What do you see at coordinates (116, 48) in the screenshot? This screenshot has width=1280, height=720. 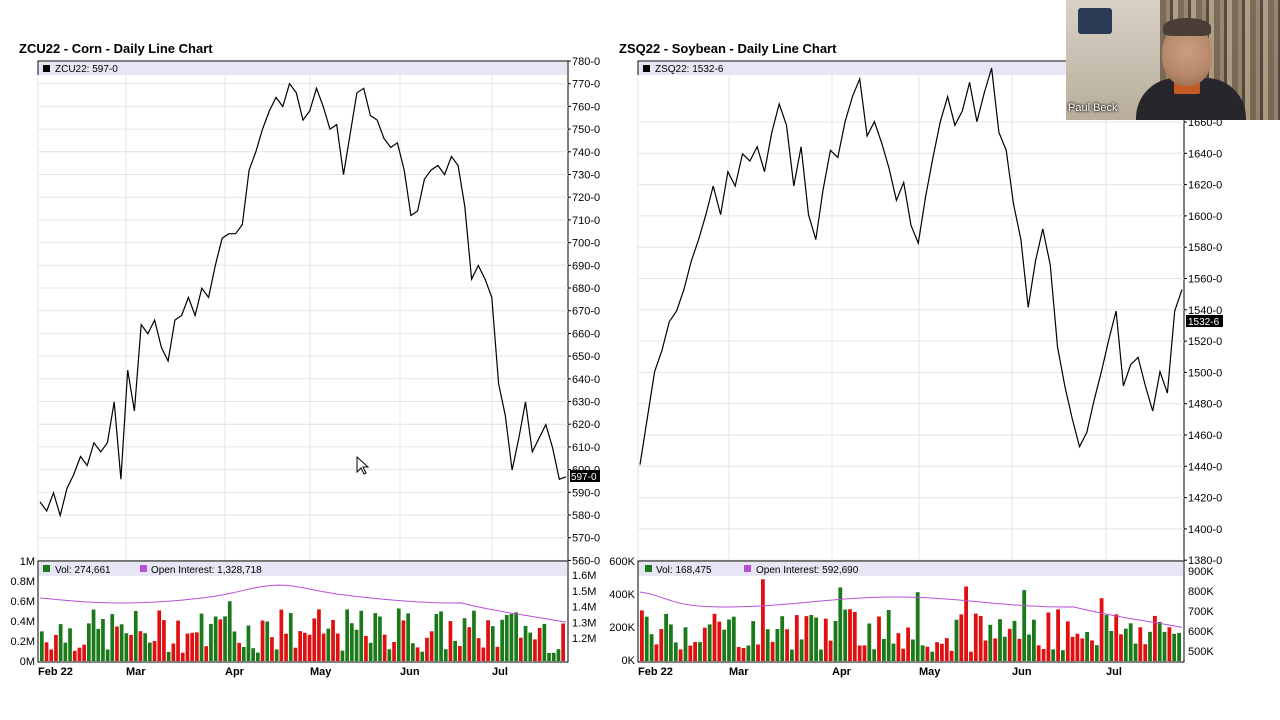 I see `corn-chart-title: ZCU22 - Corn - Daily Line Chart` at bounding box center [116, 48].